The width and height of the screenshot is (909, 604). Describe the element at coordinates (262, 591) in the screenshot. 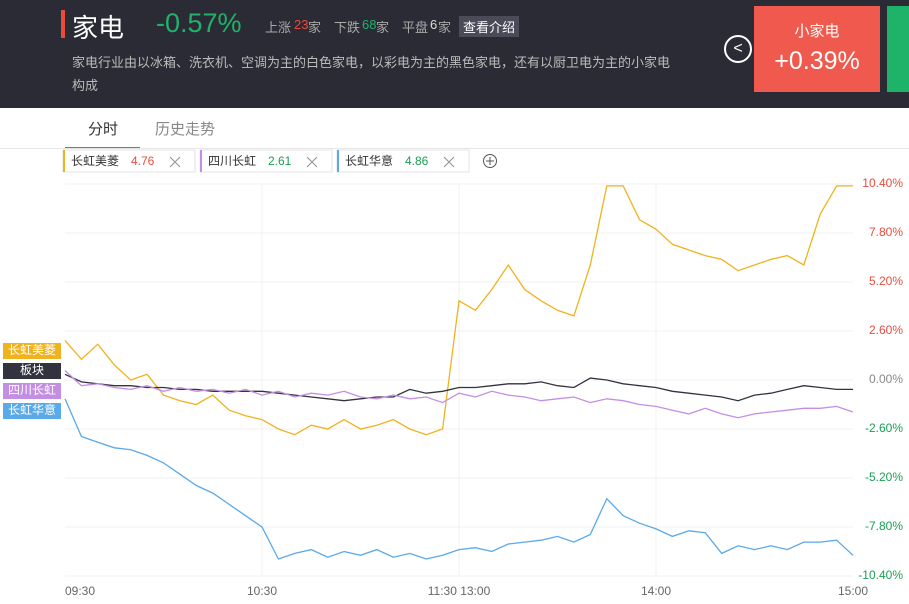

I see `x-tick-label: 10:30` at that location.